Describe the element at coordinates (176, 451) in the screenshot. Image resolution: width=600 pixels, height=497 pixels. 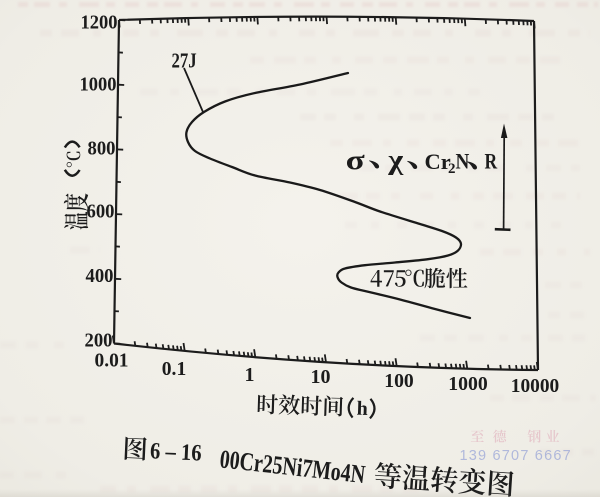
I see `svg-text: 6 – 16` at that location.